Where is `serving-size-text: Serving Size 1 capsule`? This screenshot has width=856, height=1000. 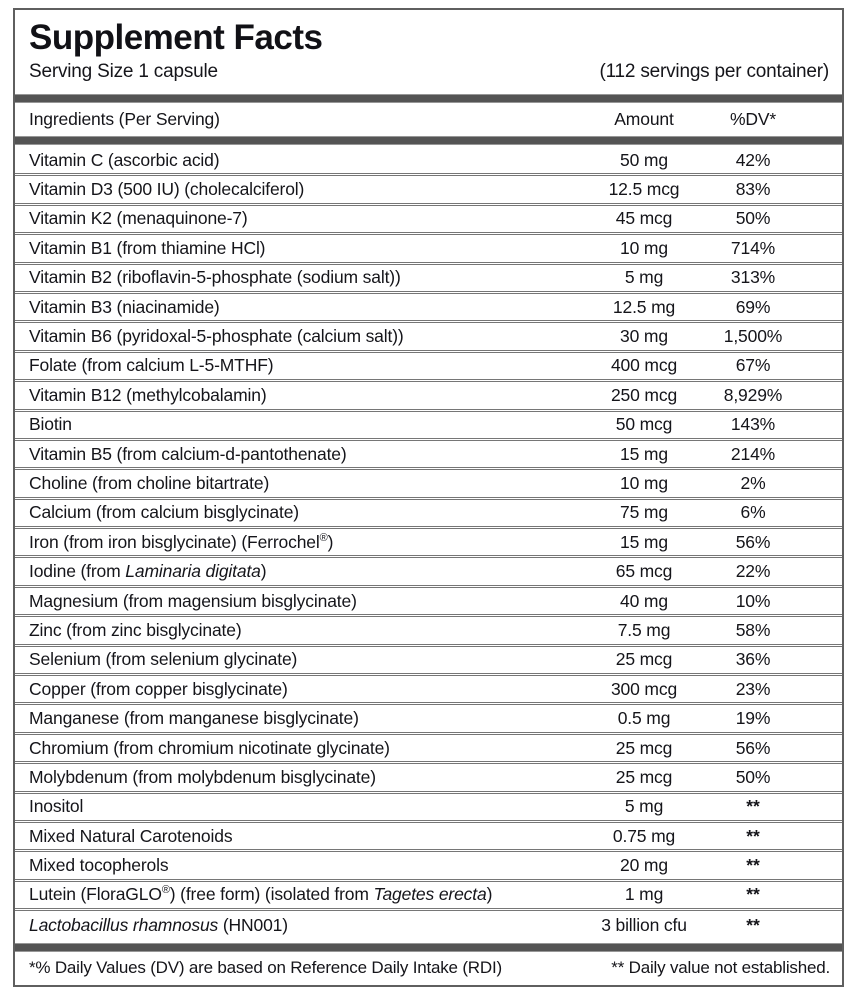
serving-size-text: Serving Size 1 capsule is located at coordinates (123, 72).